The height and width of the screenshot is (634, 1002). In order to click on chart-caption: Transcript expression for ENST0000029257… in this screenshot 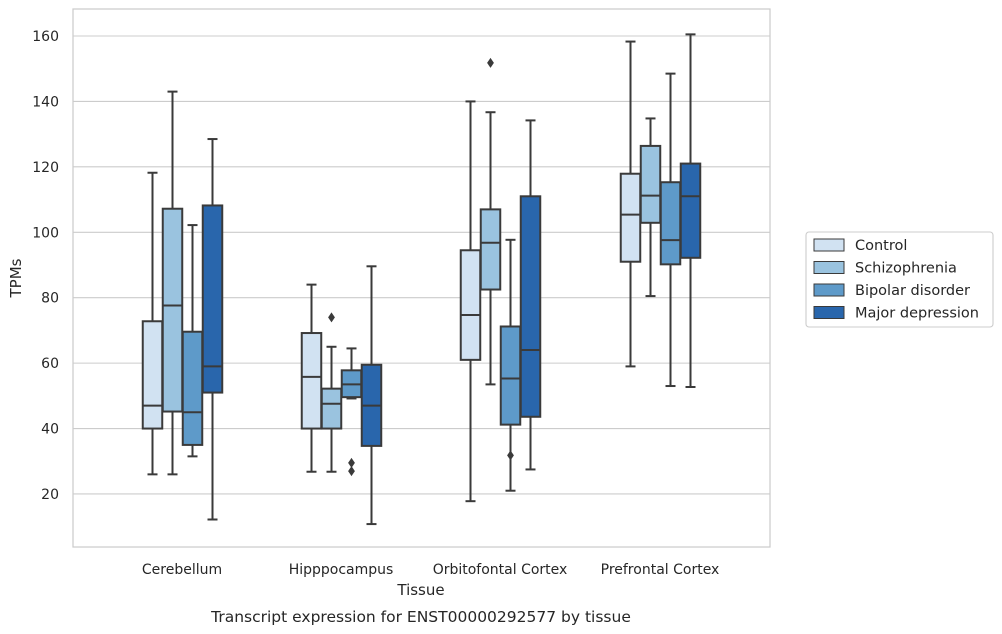, I will do `click(420, 617)`.